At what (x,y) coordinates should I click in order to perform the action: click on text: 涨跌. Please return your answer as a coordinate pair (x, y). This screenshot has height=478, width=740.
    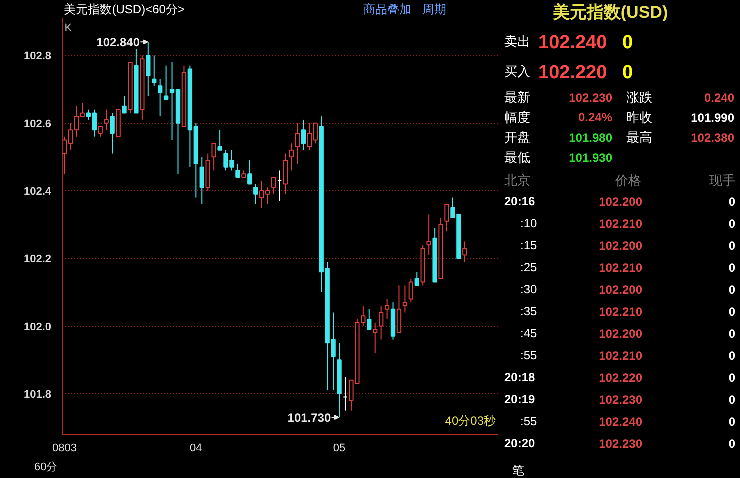
    Looking at the image, I should click on (639, 97).